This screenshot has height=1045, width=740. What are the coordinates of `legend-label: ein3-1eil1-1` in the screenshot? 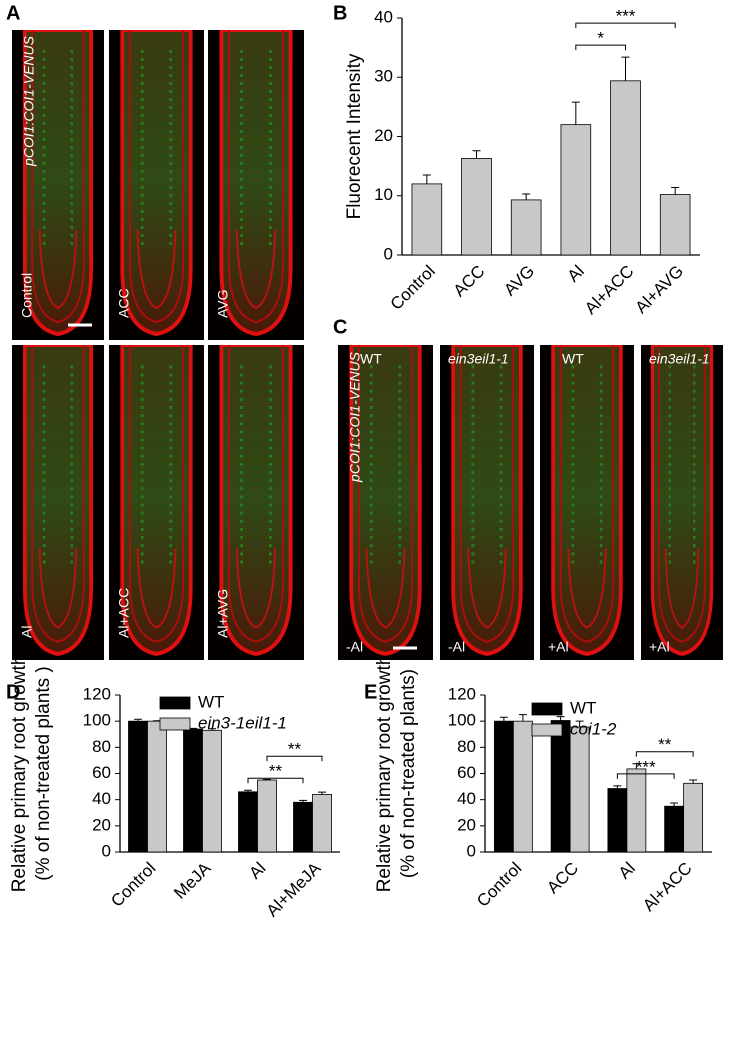 It's located at (242, 722).